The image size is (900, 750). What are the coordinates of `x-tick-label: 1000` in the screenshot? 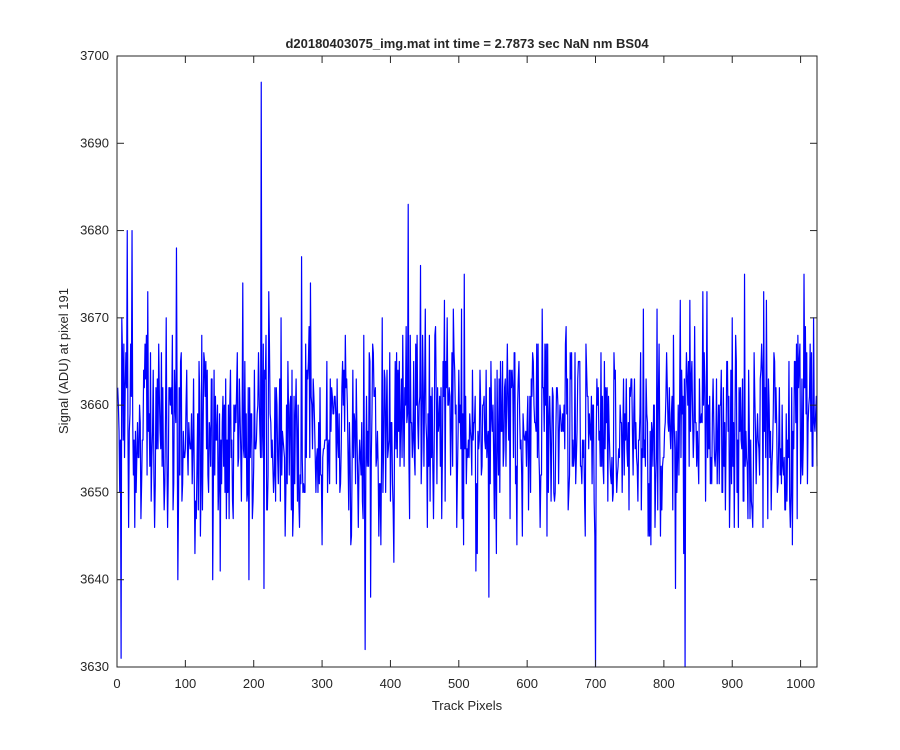 It's located at (800, 683).